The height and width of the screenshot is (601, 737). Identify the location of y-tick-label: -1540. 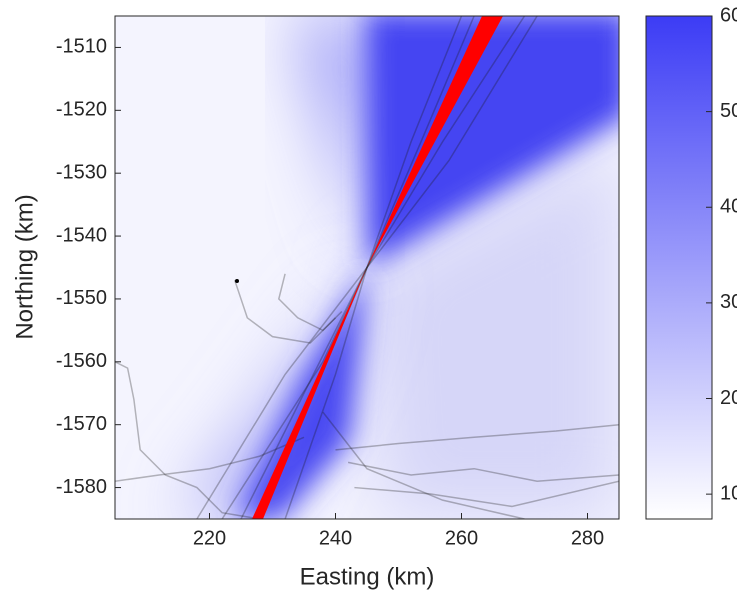
(81, 235).